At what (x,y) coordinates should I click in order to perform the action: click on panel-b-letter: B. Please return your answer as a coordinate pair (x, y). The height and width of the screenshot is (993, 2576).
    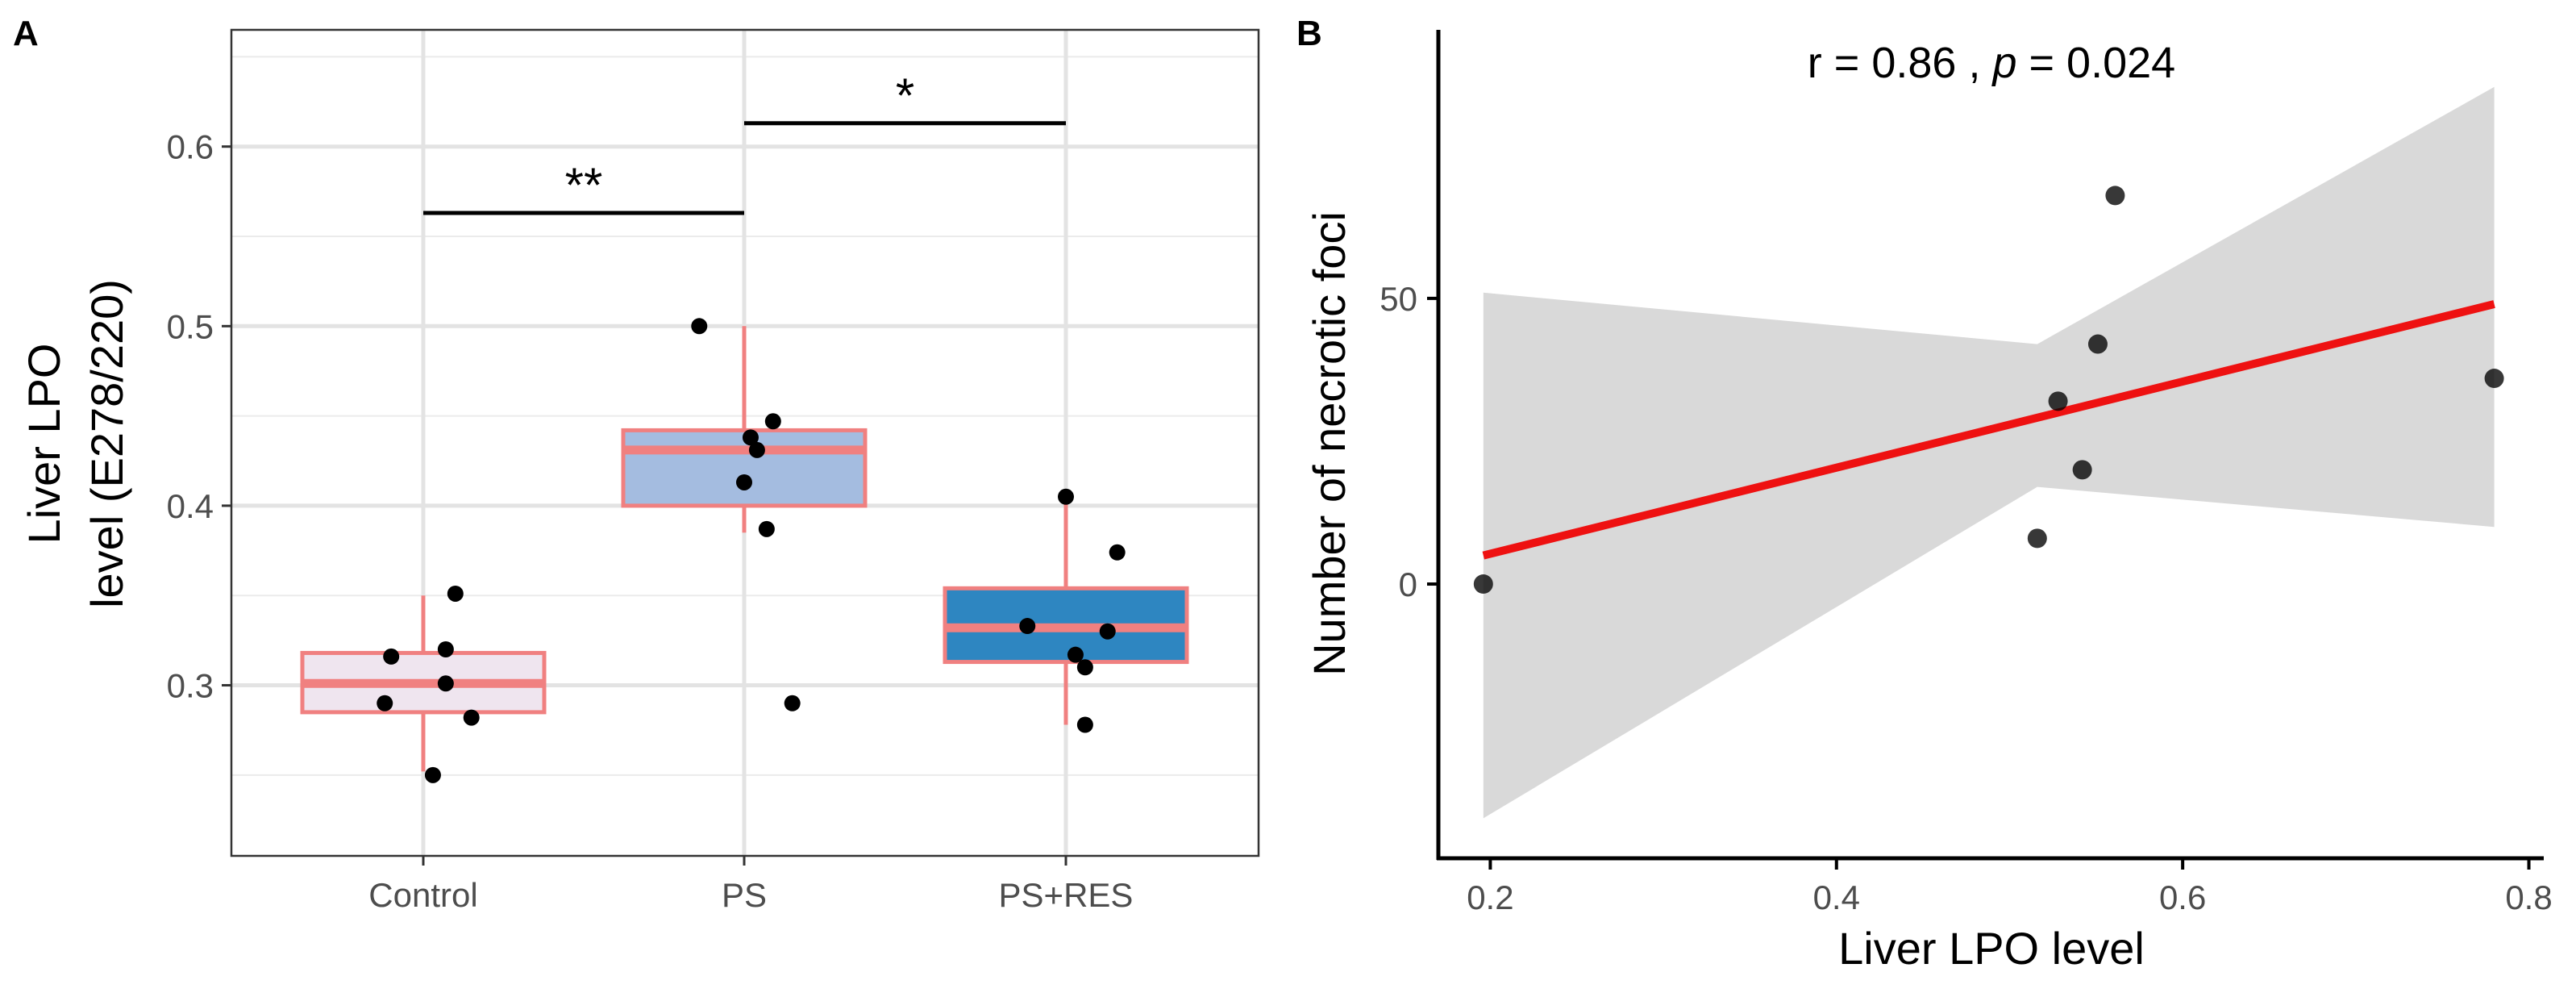
    Looking at the image, I should click on (1309, 33).